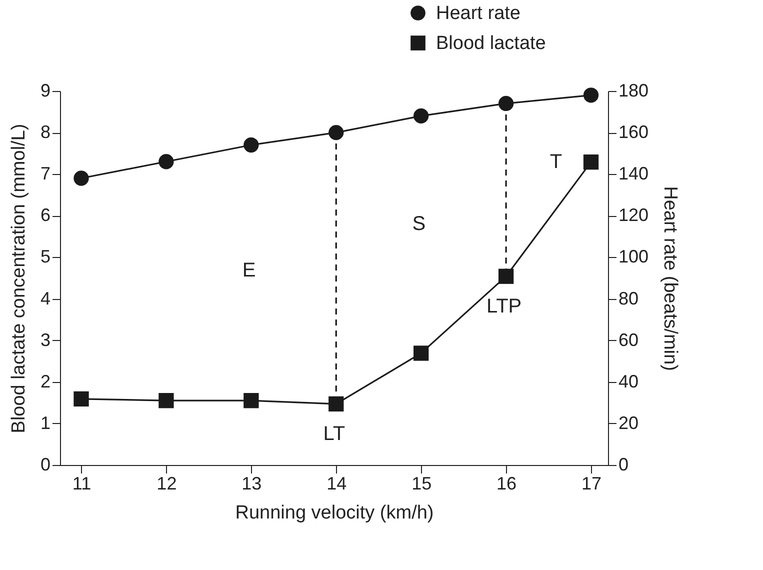 The width and height of the screenshot is (763, 570). What do you see at coordinates (334, 513) in the screenshot?
I see `x-axis-title: Running velocity (km/h)` at bounding box center [334, 513].